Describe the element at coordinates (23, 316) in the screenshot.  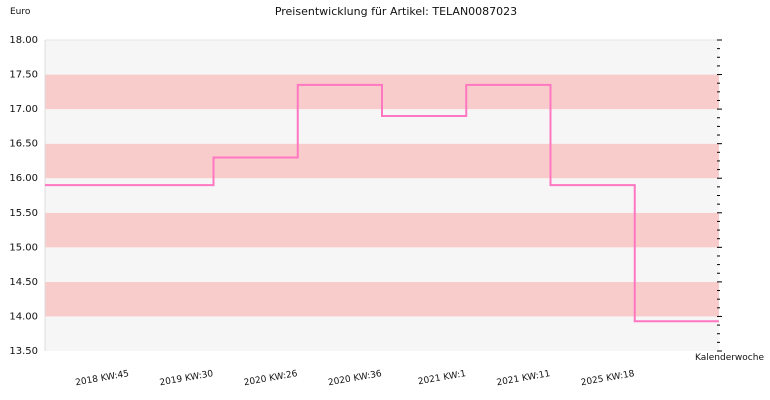
I see `y-tick-label: 14.00` at that location.